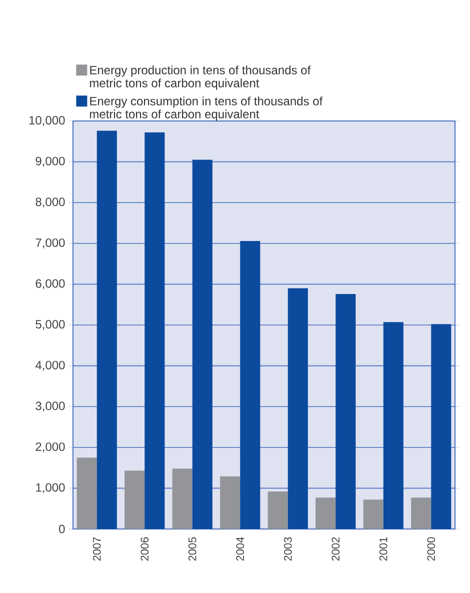 The width and height of the screenshot is (470, 593). I want to click on x-tick-label: 2001, so click(383, 549).